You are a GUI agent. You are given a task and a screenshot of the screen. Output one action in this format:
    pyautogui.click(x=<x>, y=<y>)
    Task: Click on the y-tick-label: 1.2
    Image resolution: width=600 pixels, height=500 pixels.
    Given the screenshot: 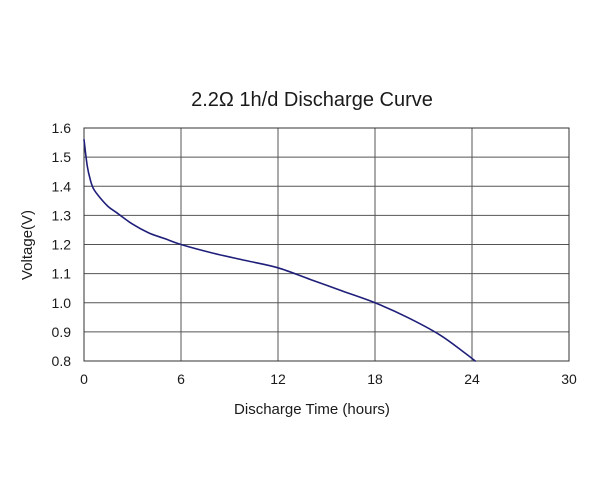 What is the action you would take?
    pyautogui.click(x=62, y=245)
    